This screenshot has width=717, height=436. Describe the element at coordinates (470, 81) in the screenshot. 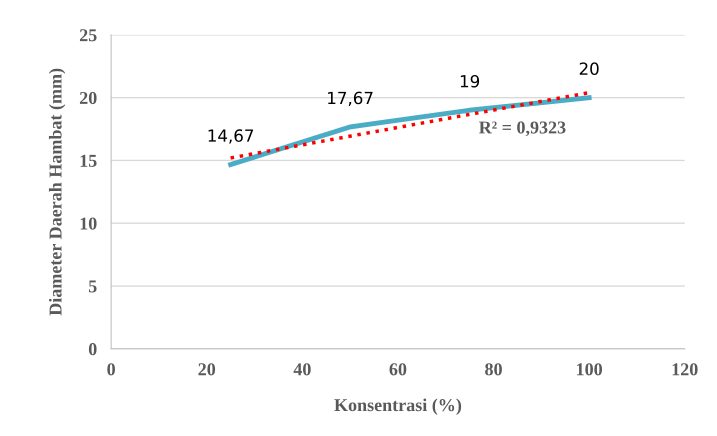

I see `data-label: 19` at that location.